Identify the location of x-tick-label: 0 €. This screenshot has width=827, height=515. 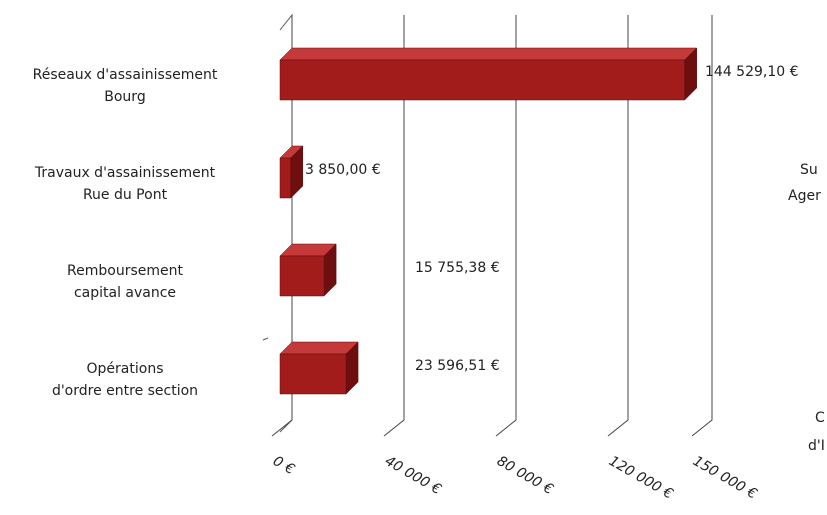
(283, 465).